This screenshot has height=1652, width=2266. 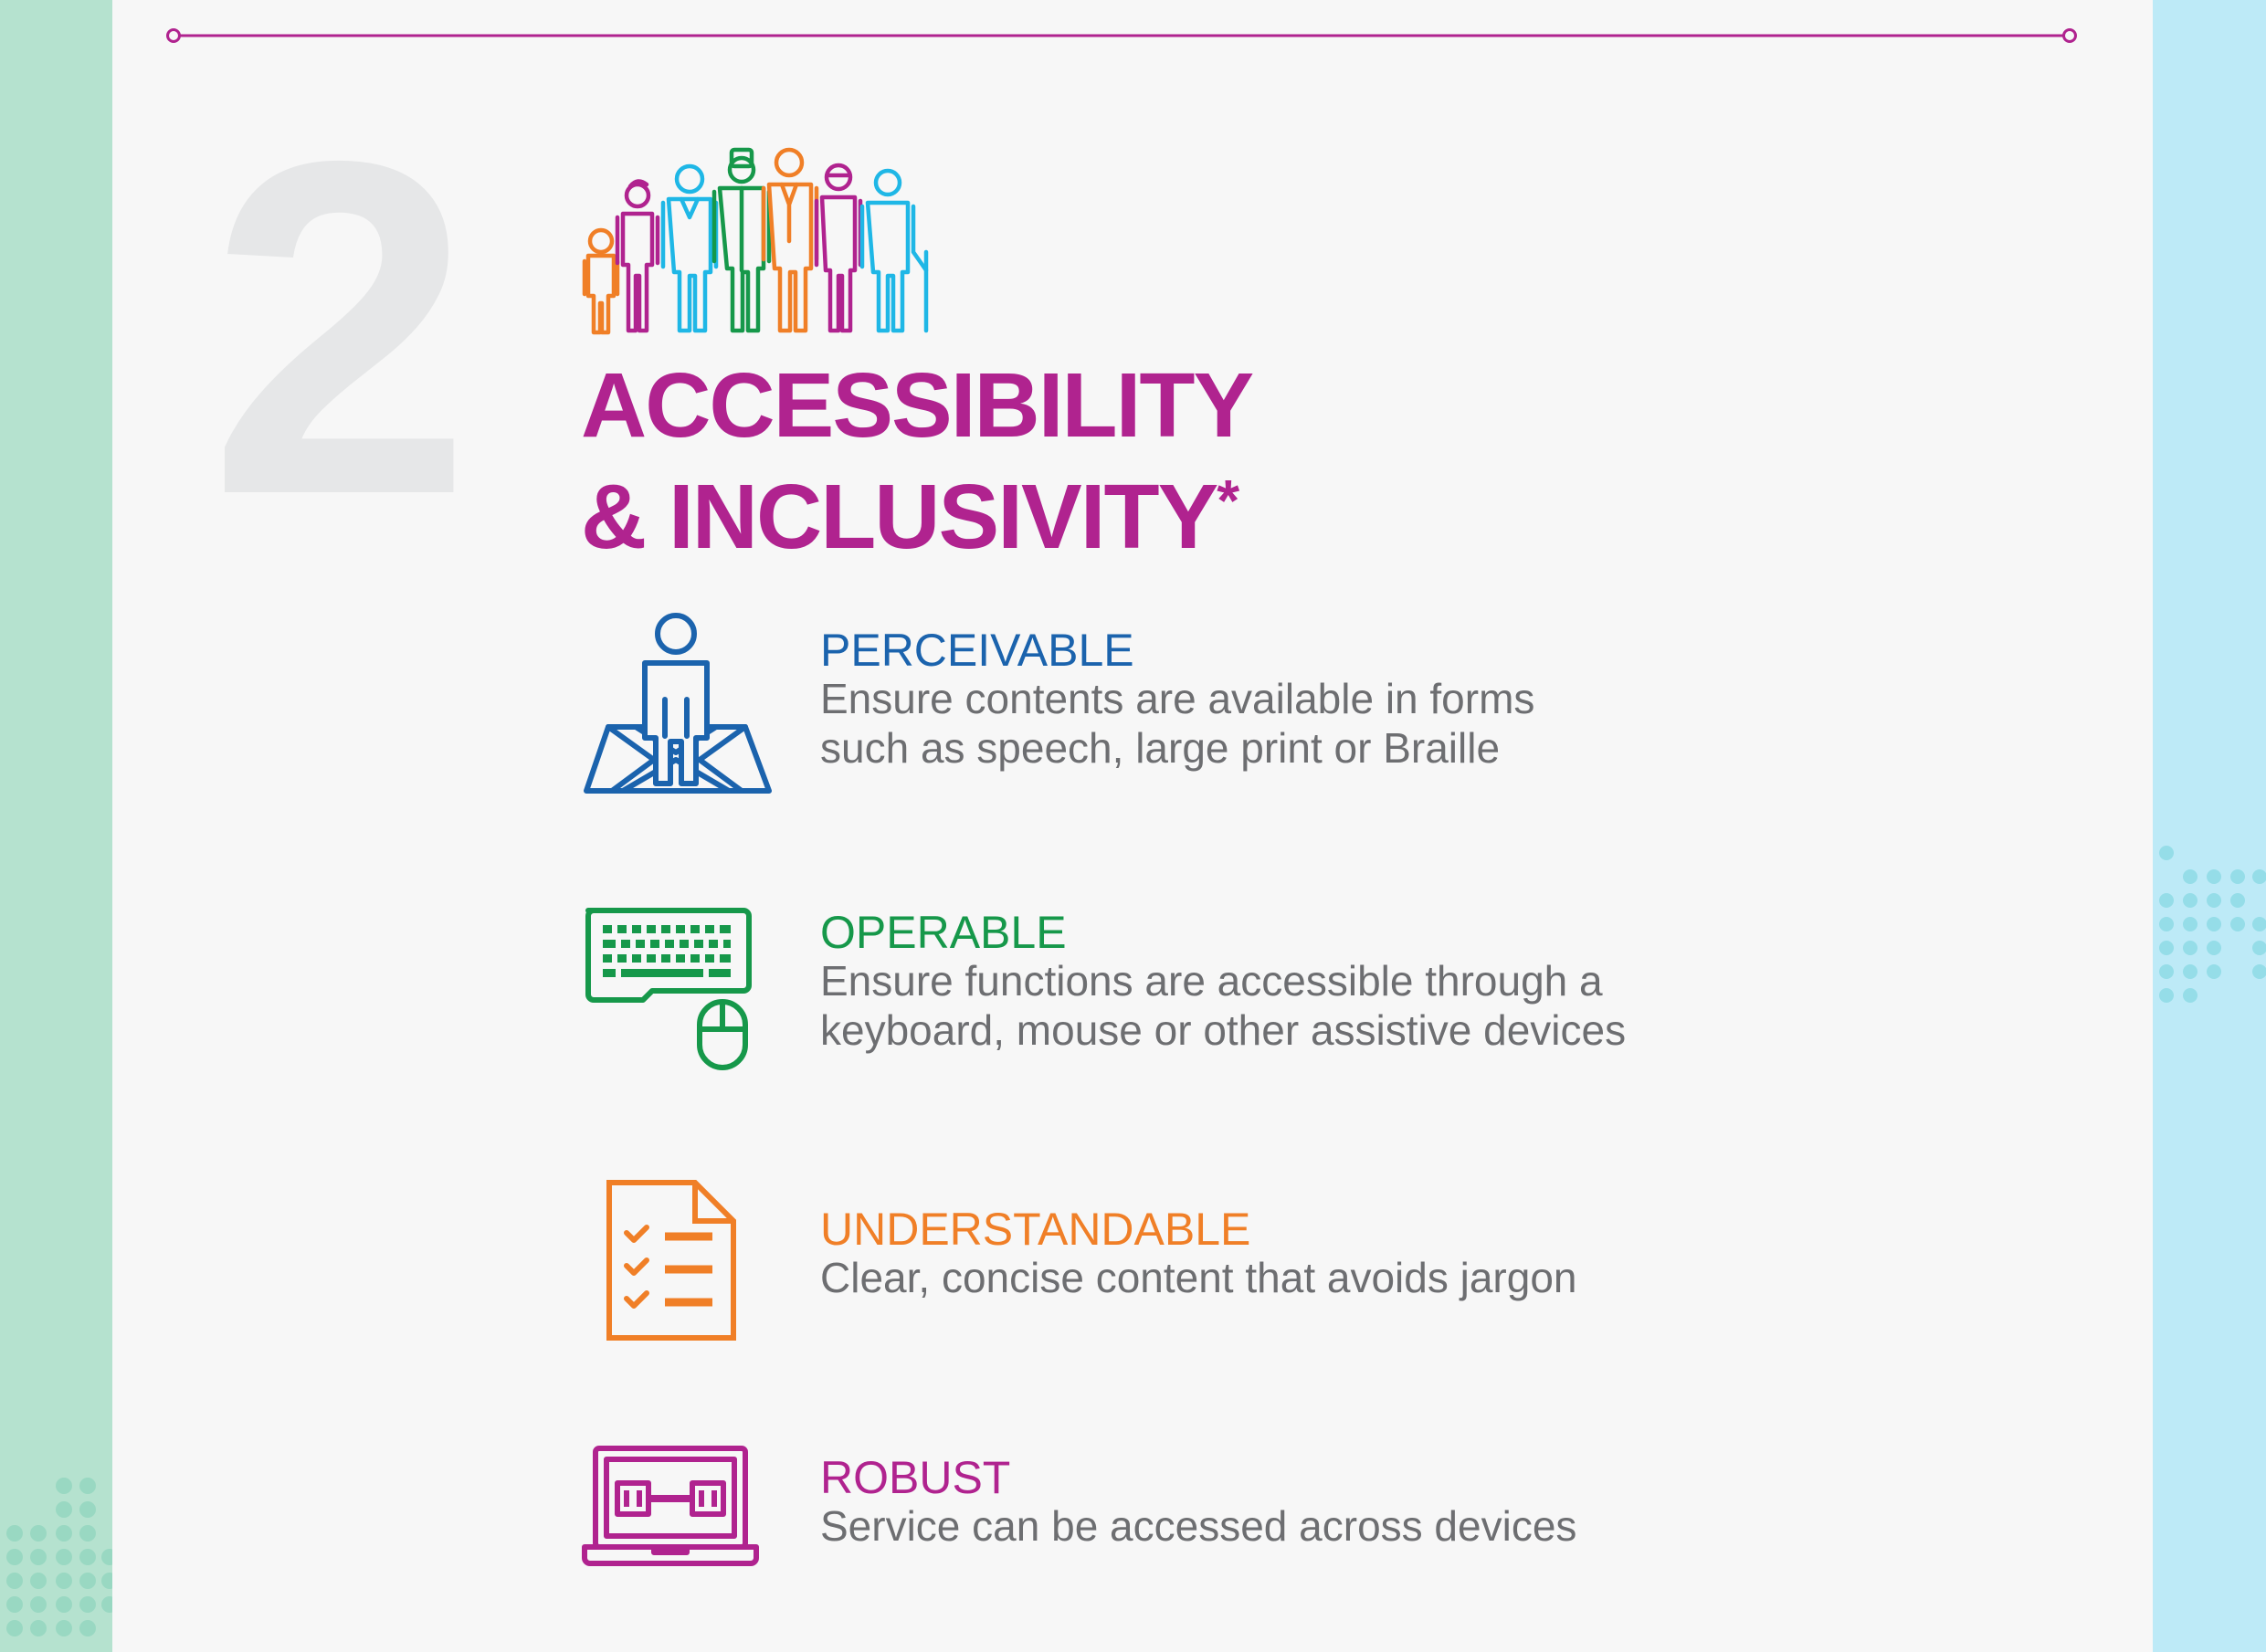 I want to click on title-line-2: & INCLUSIVITY*, so click(x=992, y=508).